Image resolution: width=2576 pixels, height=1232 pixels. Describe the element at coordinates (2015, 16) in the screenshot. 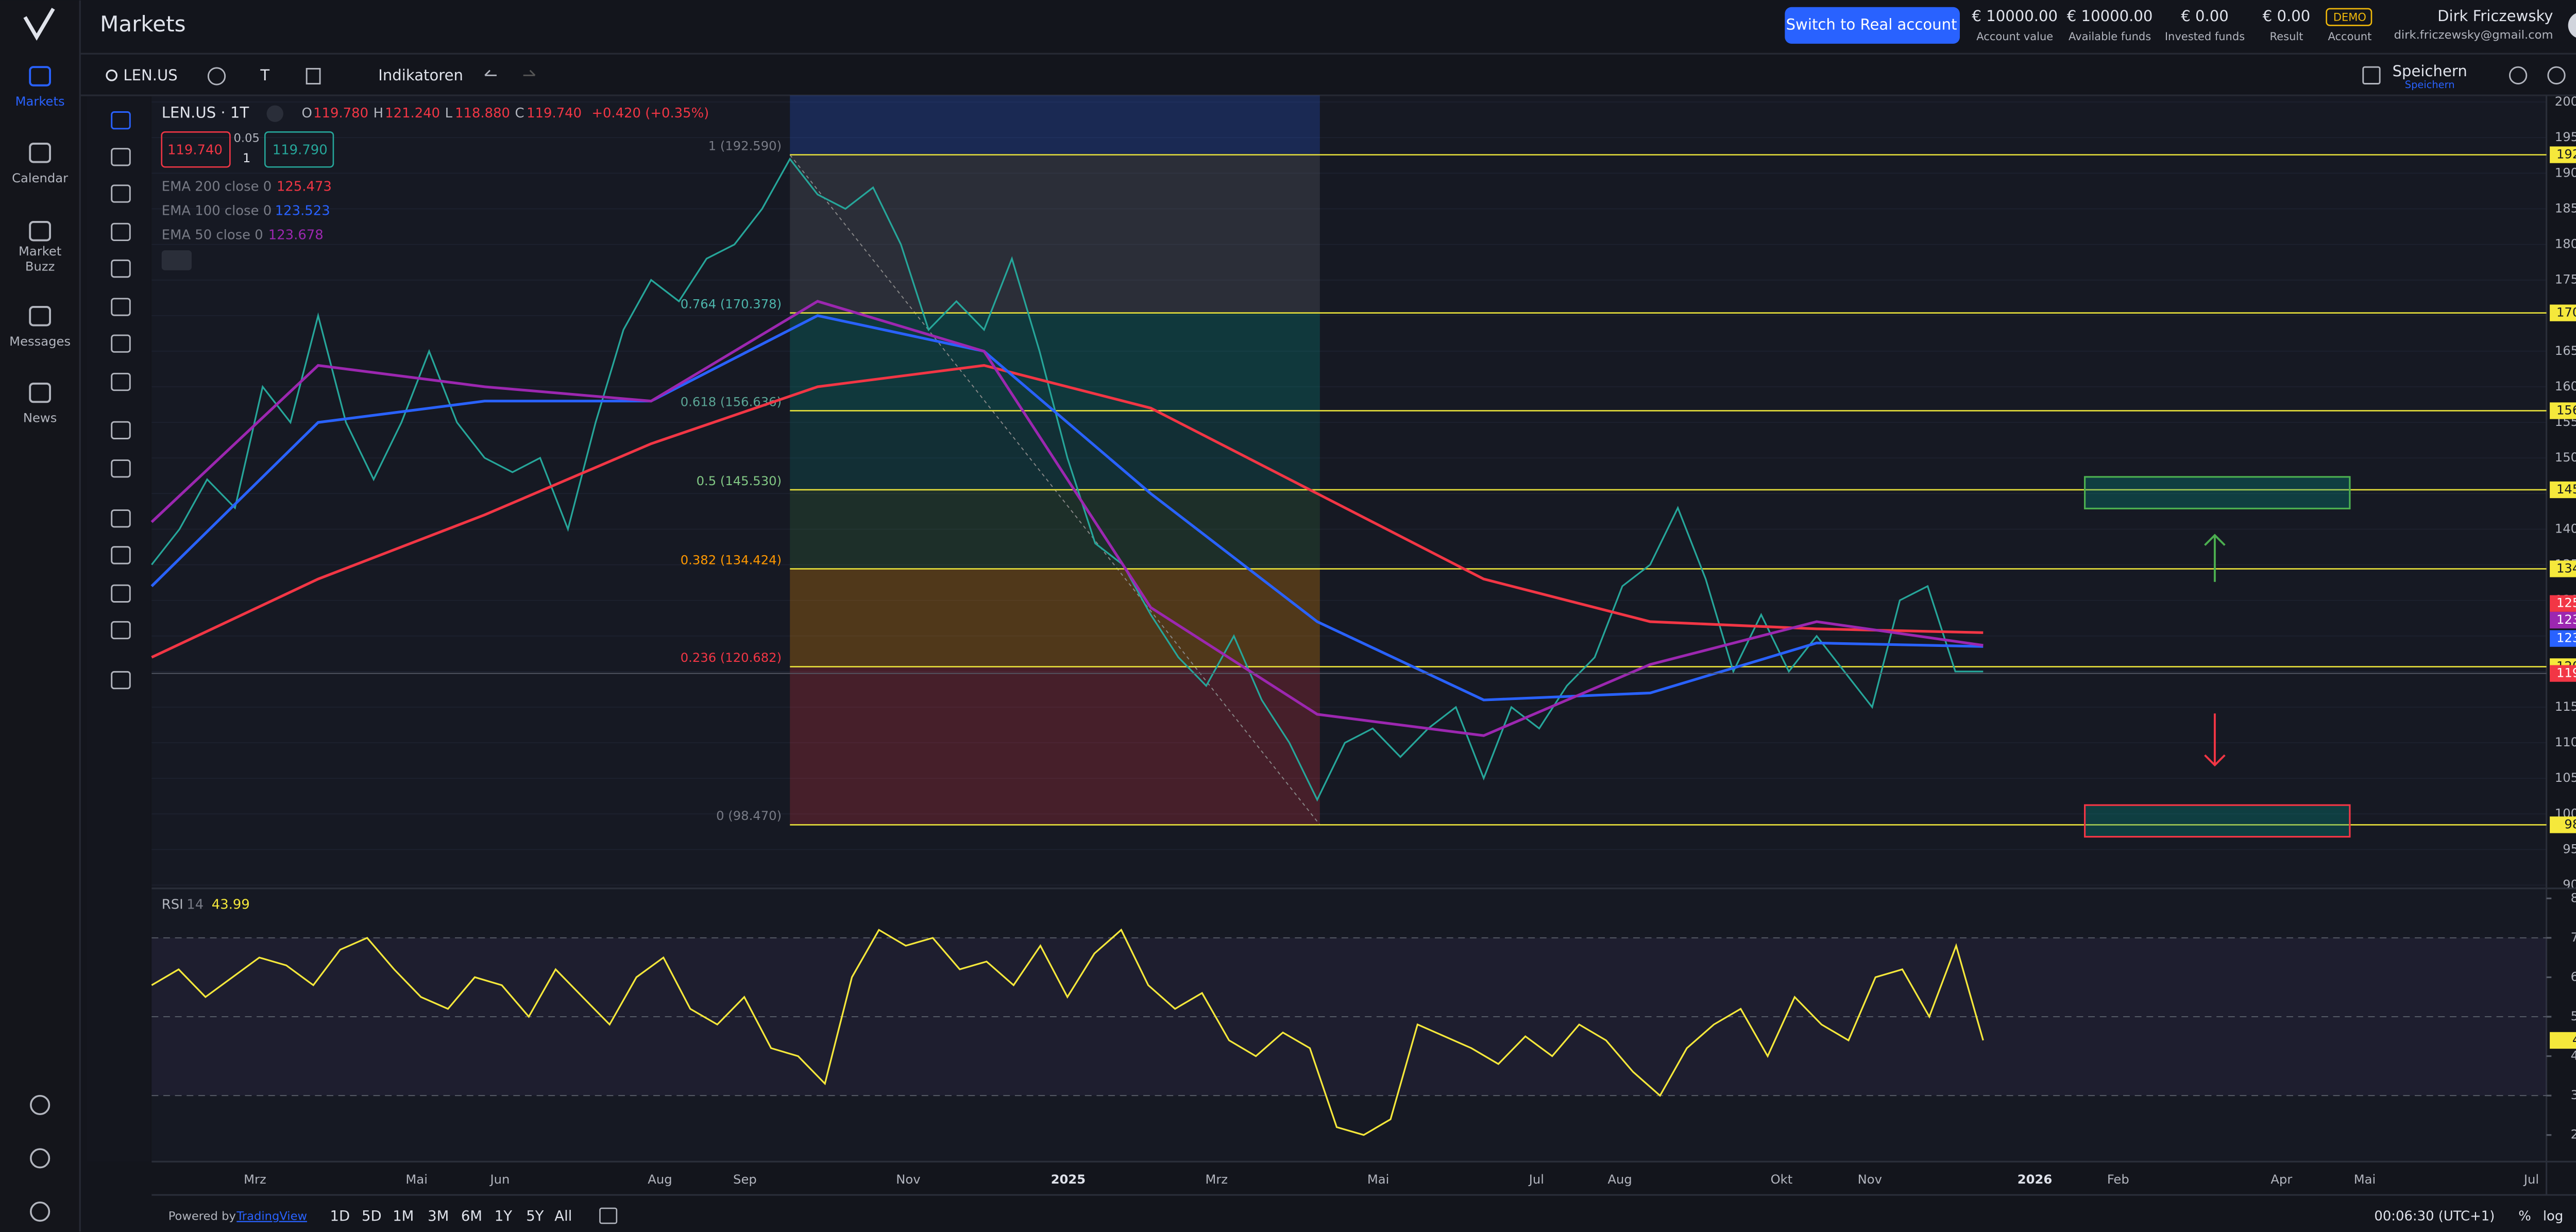

I see `stat-value: € 10000.00` at that location.